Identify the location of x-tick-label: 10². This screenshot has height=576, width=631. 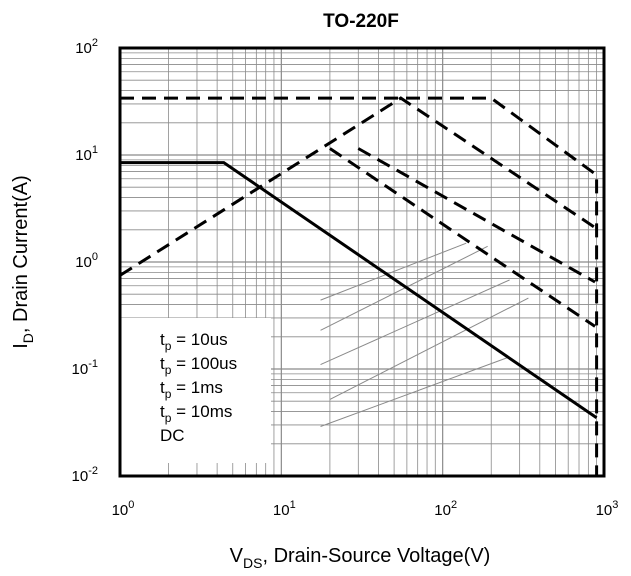
(445, 509).